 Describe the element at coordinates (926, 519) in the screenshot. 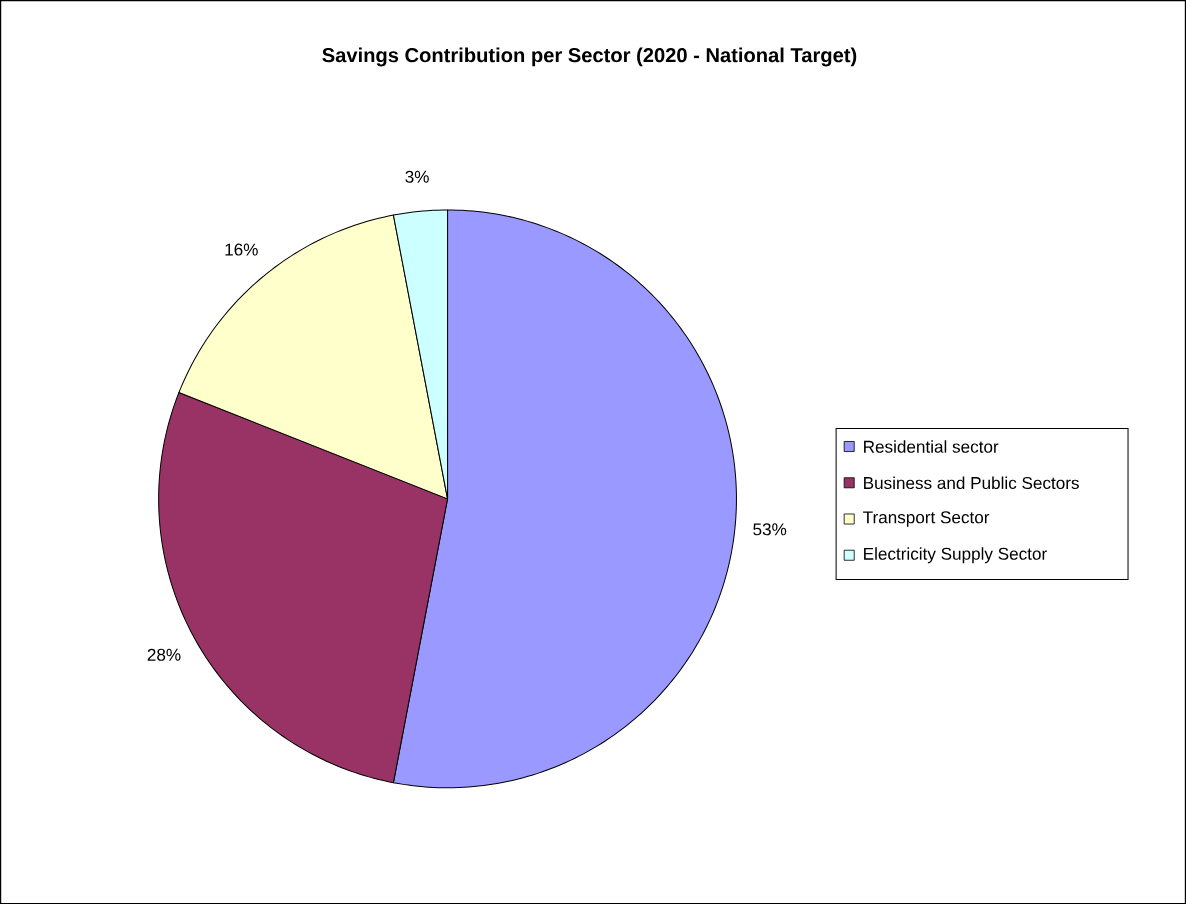

I see `legend-label: Transport Sector` at that location.